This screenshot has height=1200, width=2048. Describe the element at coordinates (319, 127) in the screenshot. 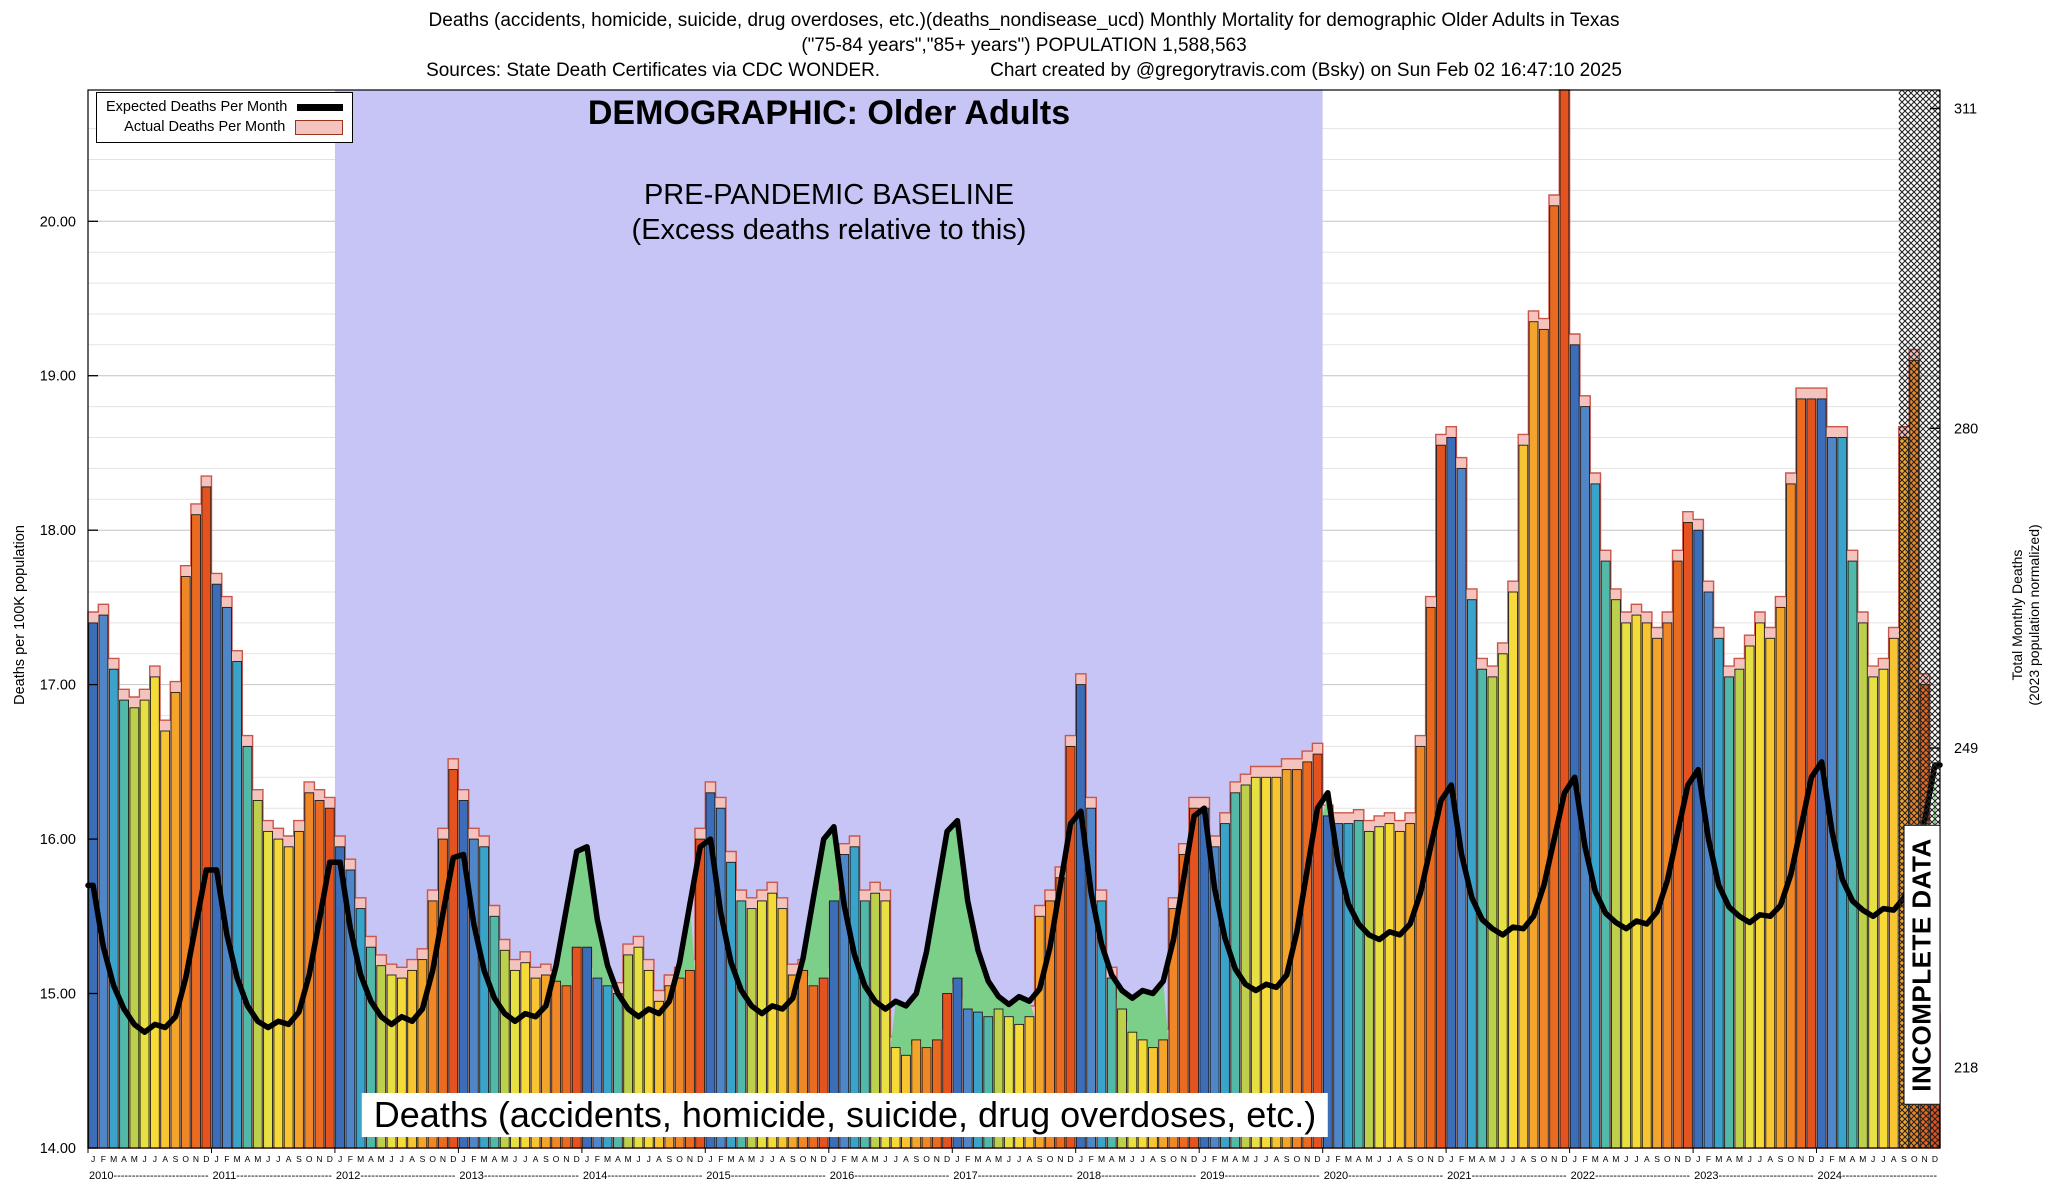

I see `actual-fill-swatch` at that location.